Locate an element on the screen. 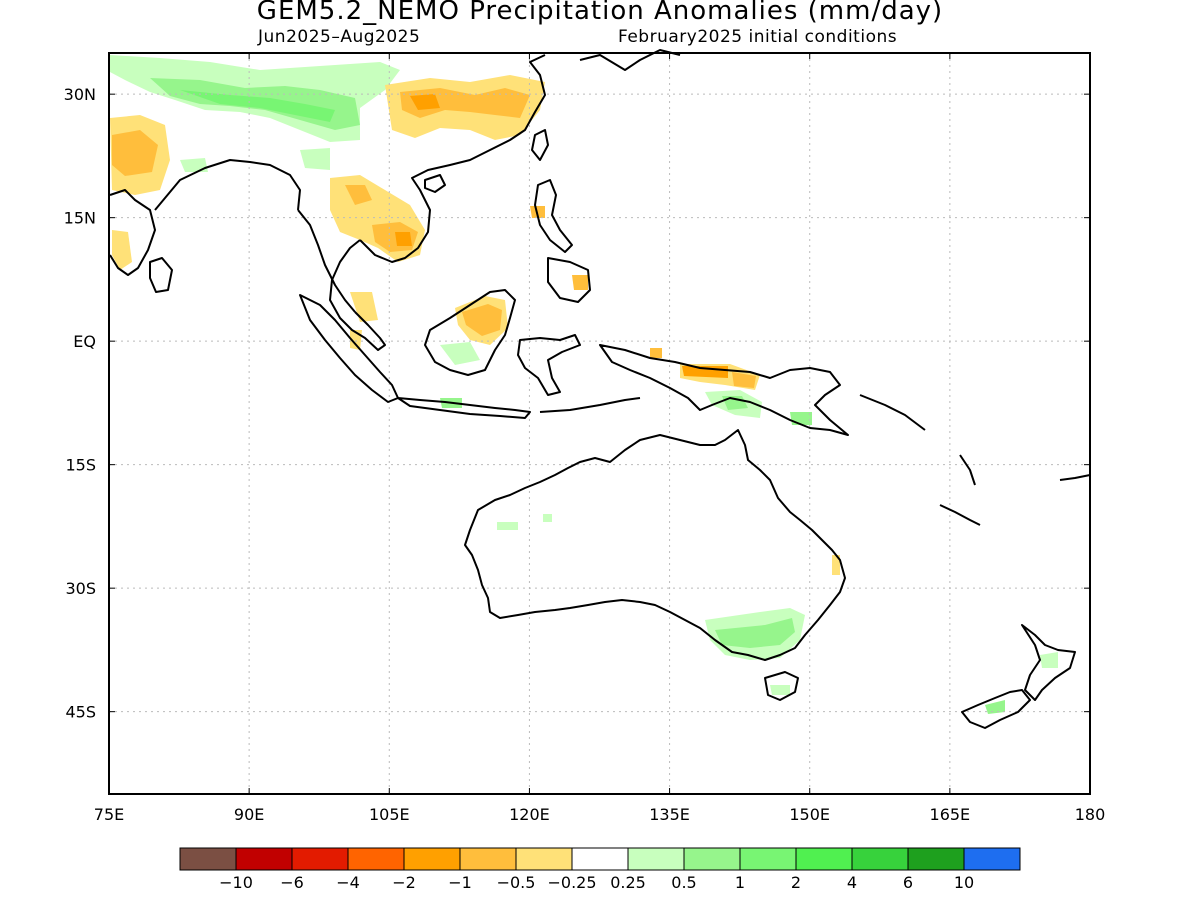  coastline-luzon is located at coordinates (553, 216).